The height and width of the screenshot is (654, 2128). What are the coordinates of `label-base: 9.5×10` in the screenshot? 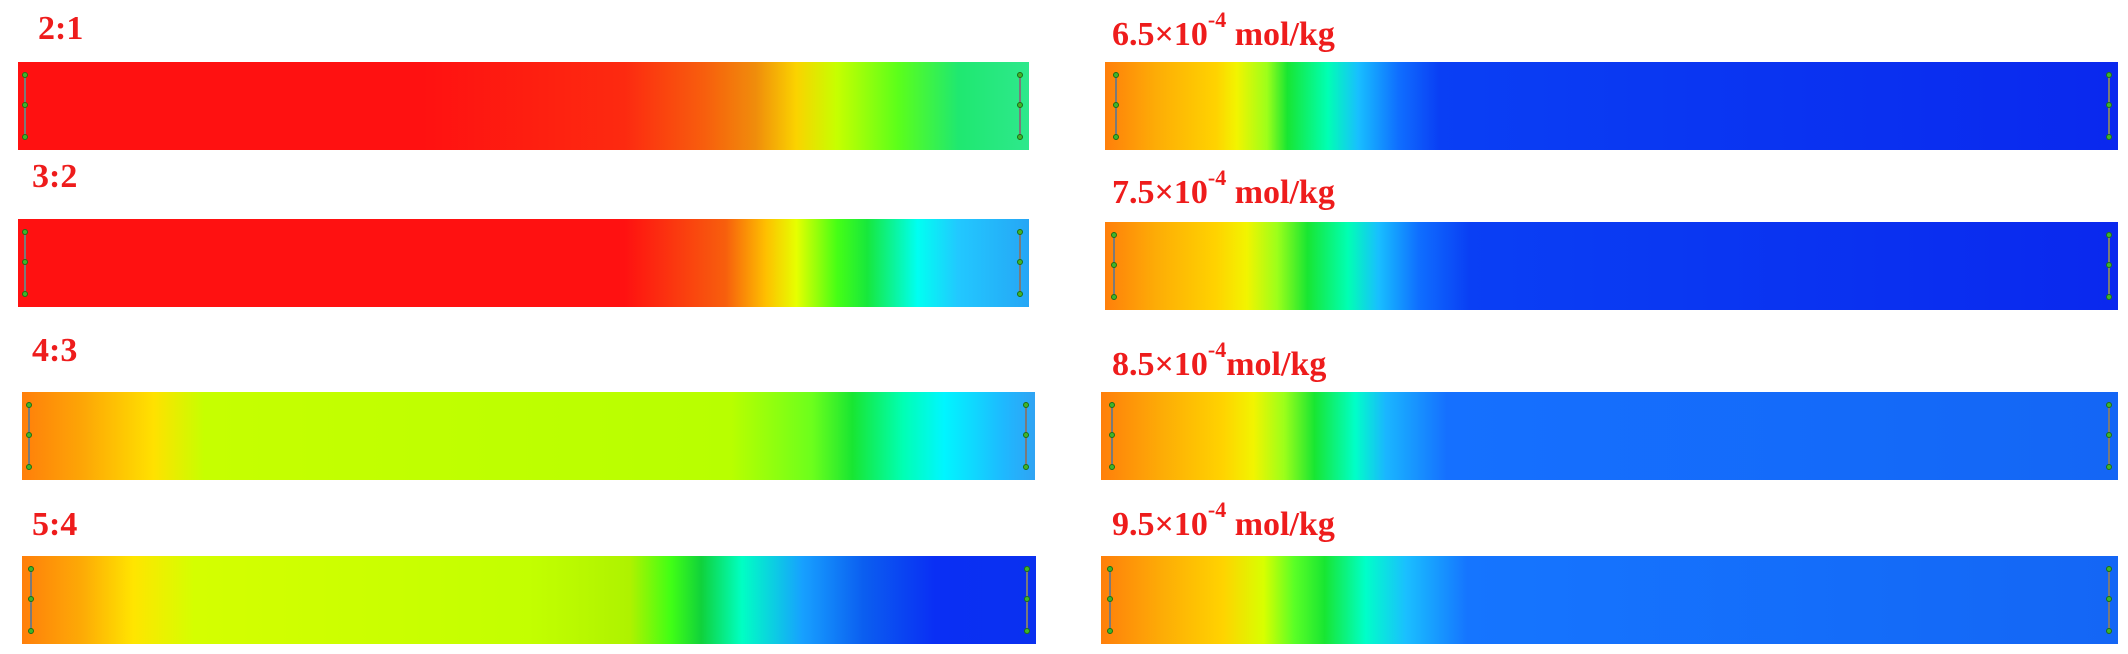 It's located at (1160, 524).